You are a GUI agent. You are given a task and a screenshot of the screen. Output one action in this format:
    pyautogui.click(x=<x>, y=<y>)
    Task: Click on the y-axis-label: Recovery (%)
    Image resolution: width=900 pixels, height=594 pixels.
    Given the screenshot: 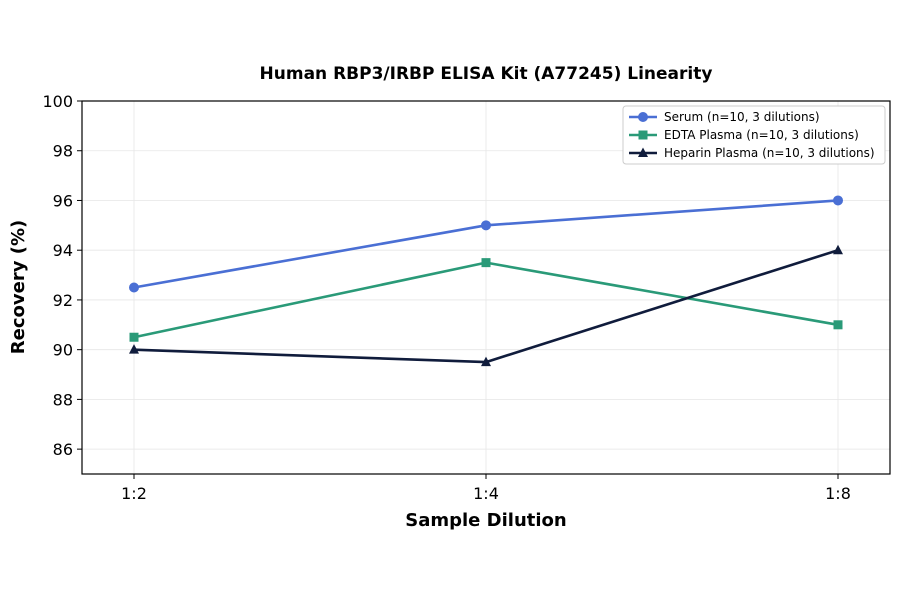 What is the action you would take?
    pyautogui.click(x=18, y=287)
    